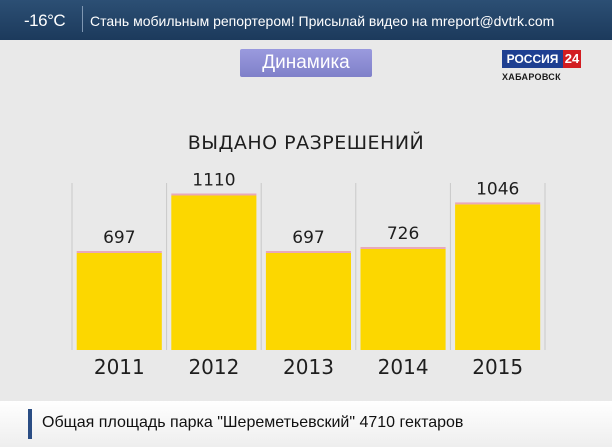 This screenshot has height=447, width=612. Describe the element at coordinates (306, 143) in the screenshot. I see `chart-title: ВЫДАНО РАЗРЕШЕНИЙ` at that location.